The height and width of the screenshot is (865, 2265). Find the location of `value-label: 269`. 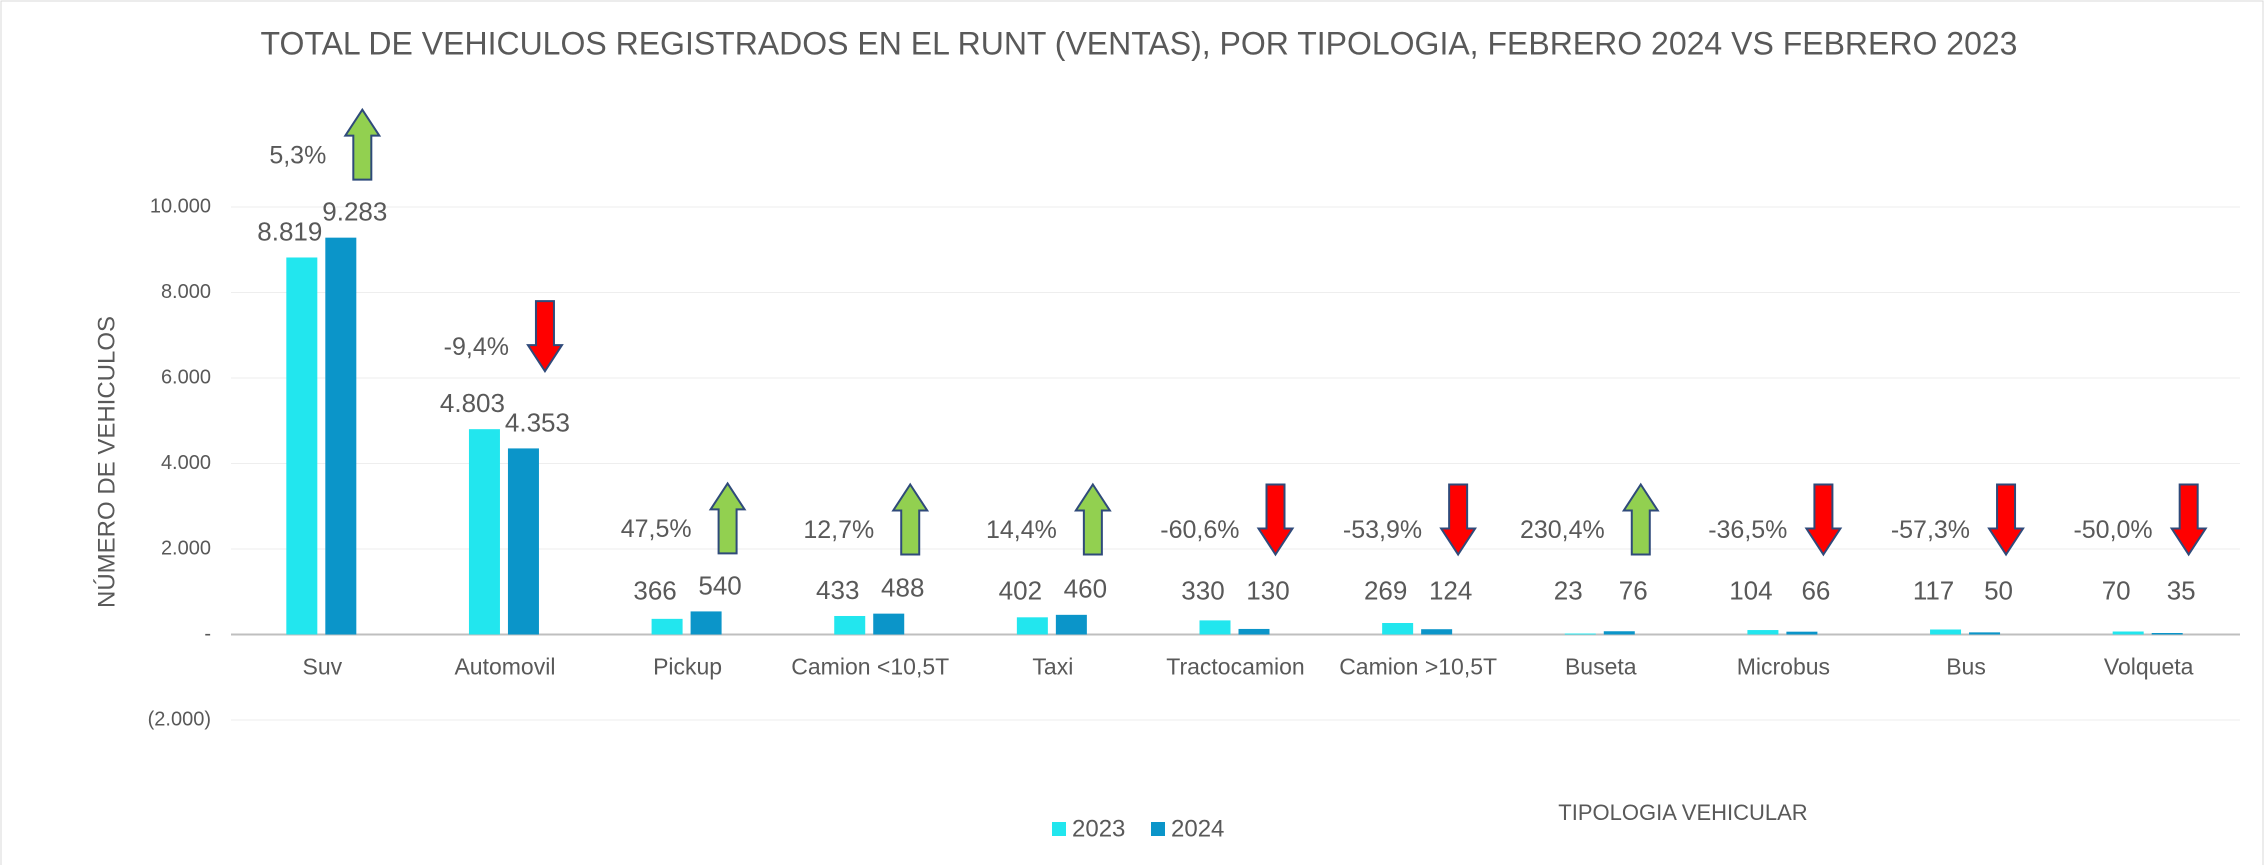

value-label: 269 is located at coordinates (1385, 590).